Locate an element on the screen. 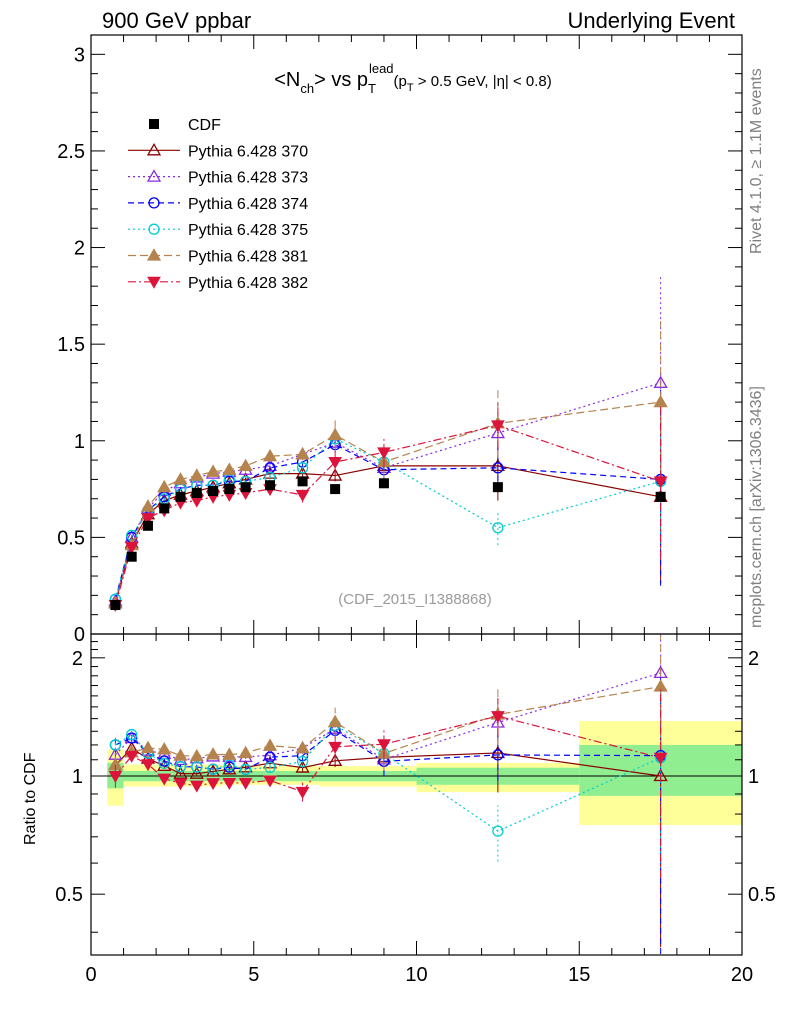 Image resolution: width=786 pixels, height=1024 pixels. header-left-label: 900 GeV ppbar is located at coordinates (177, 20).